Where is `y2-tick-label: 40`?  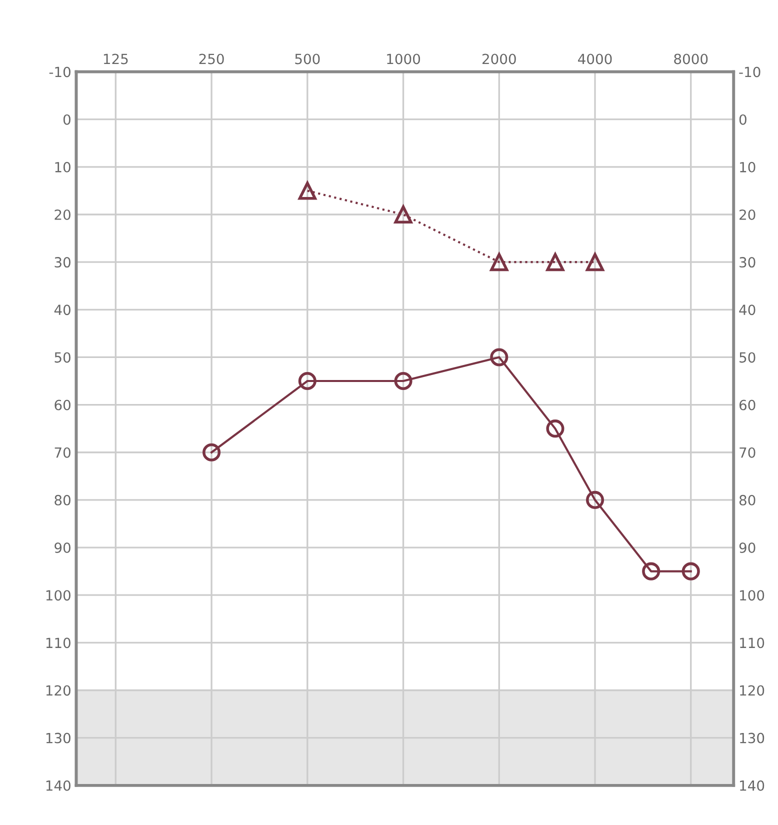
y2-tick-label: 40 is located at coordinates (747, 310).